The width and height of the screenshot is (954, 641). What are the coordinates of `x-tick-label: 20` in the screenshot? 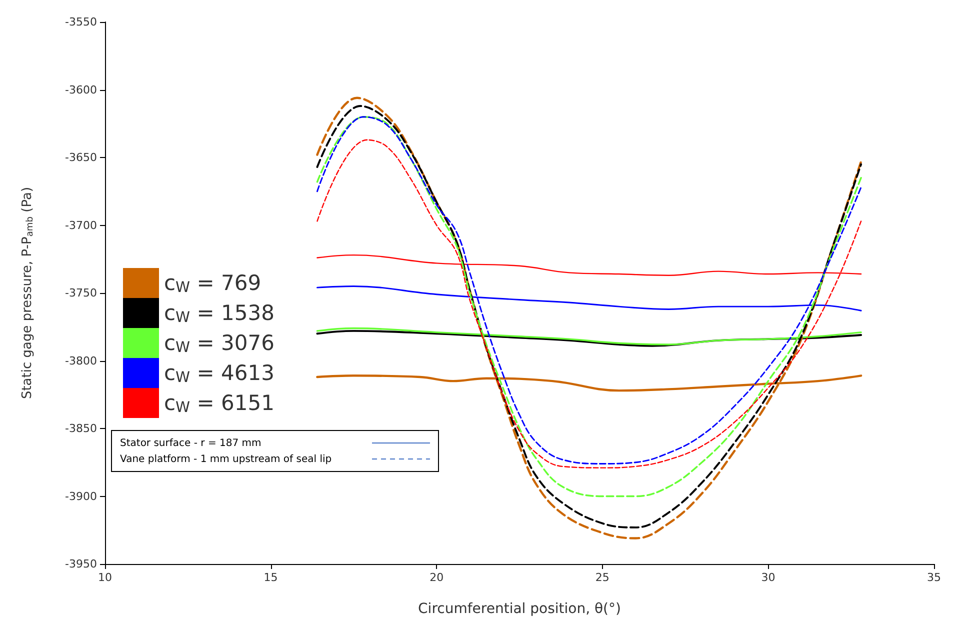 It's located at (437, 577).